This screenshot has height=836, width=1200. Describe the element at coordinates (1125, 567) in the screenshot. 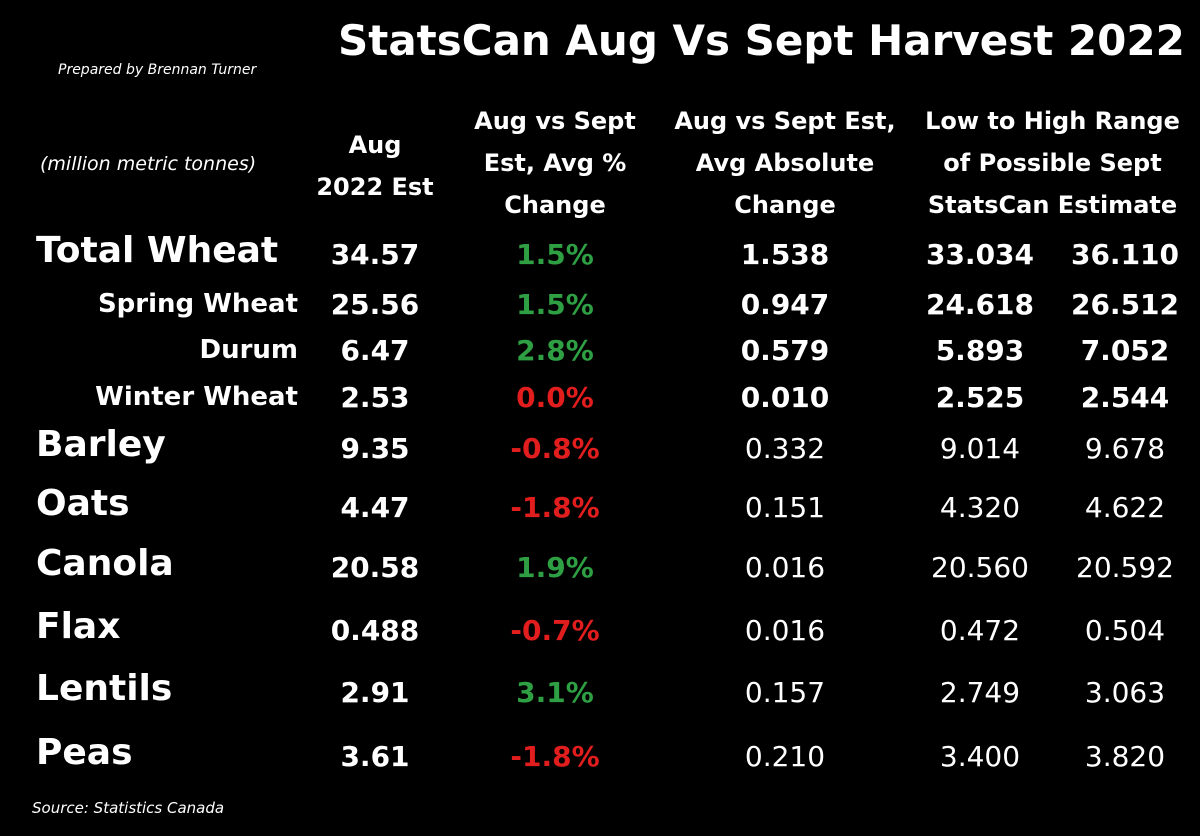

I see `range-high-cell: 20.592` at that location.